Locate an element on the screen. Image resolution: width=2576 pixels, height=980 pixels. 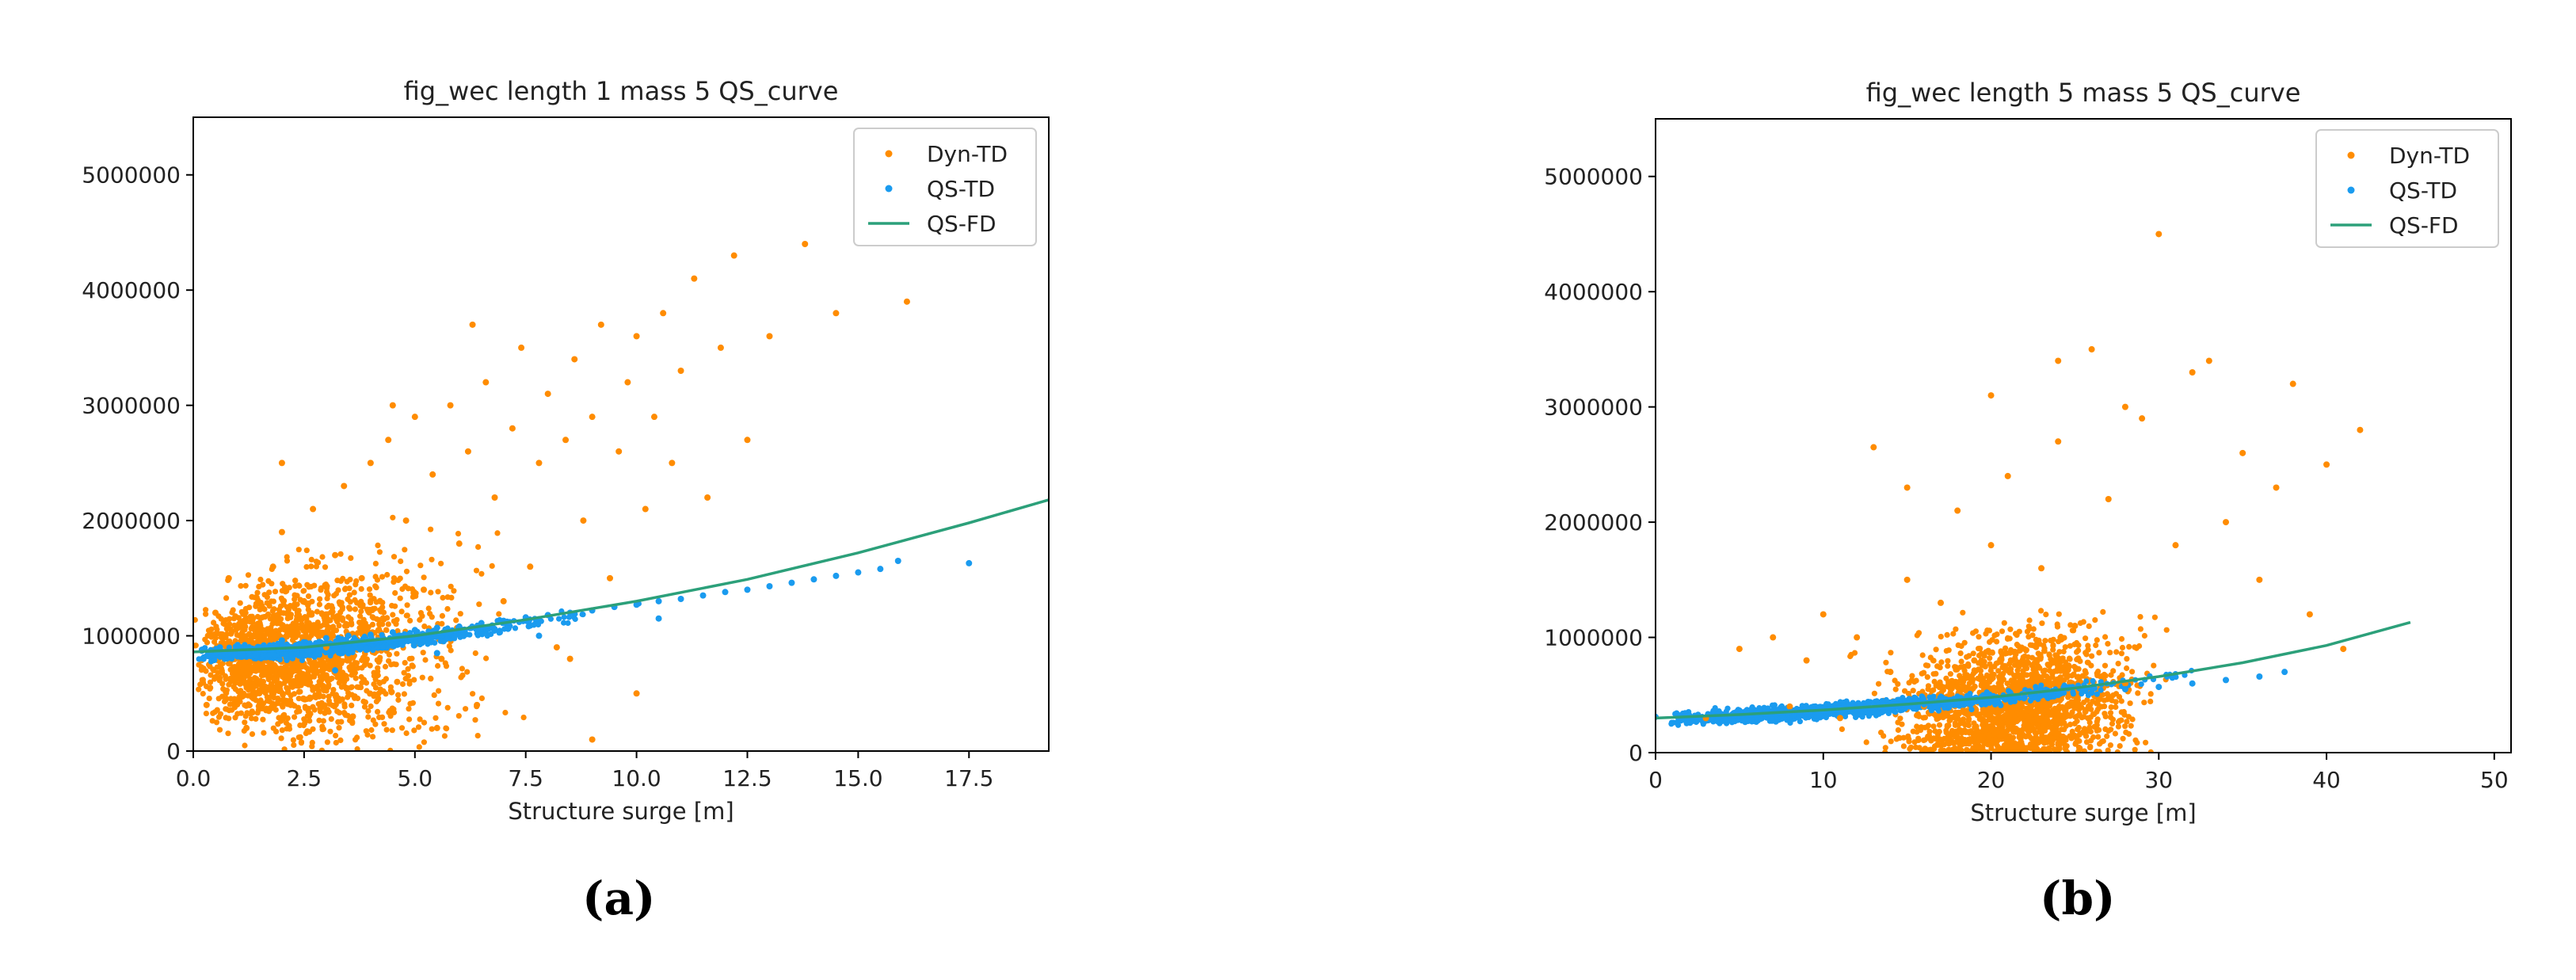
x-tick-label: 10.0 is located at coordinates (637, 778).